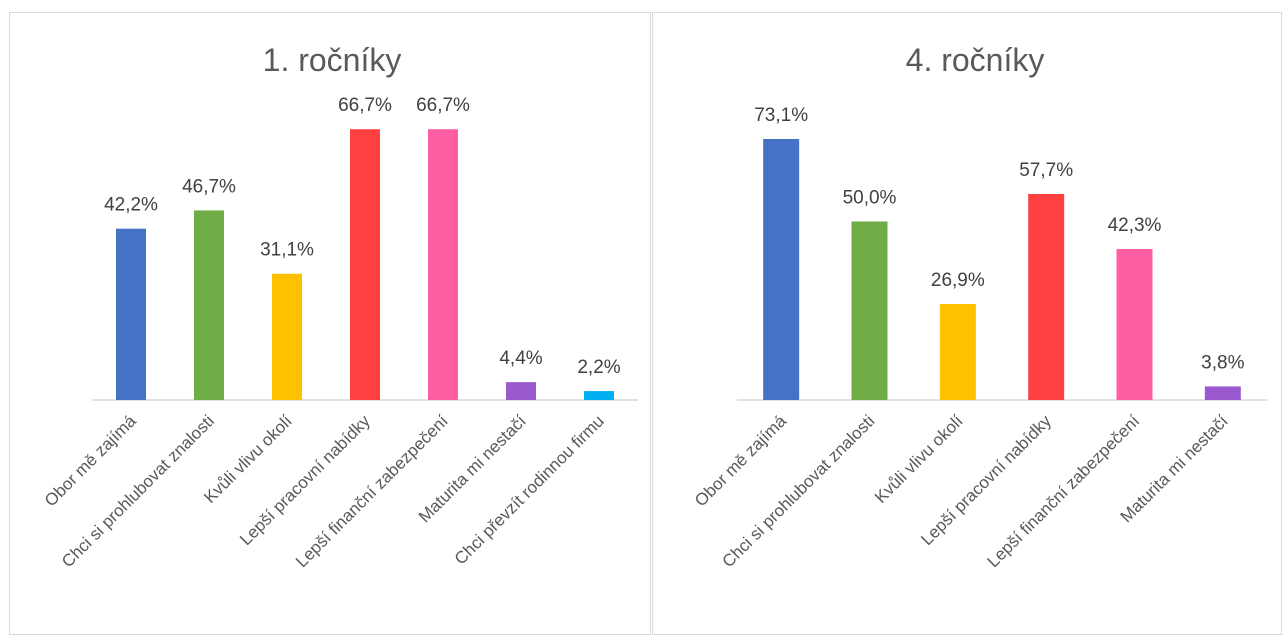 This screenshot has height=636, width=1282. I want to click on data-label: 46,7%, so click(209, 186).